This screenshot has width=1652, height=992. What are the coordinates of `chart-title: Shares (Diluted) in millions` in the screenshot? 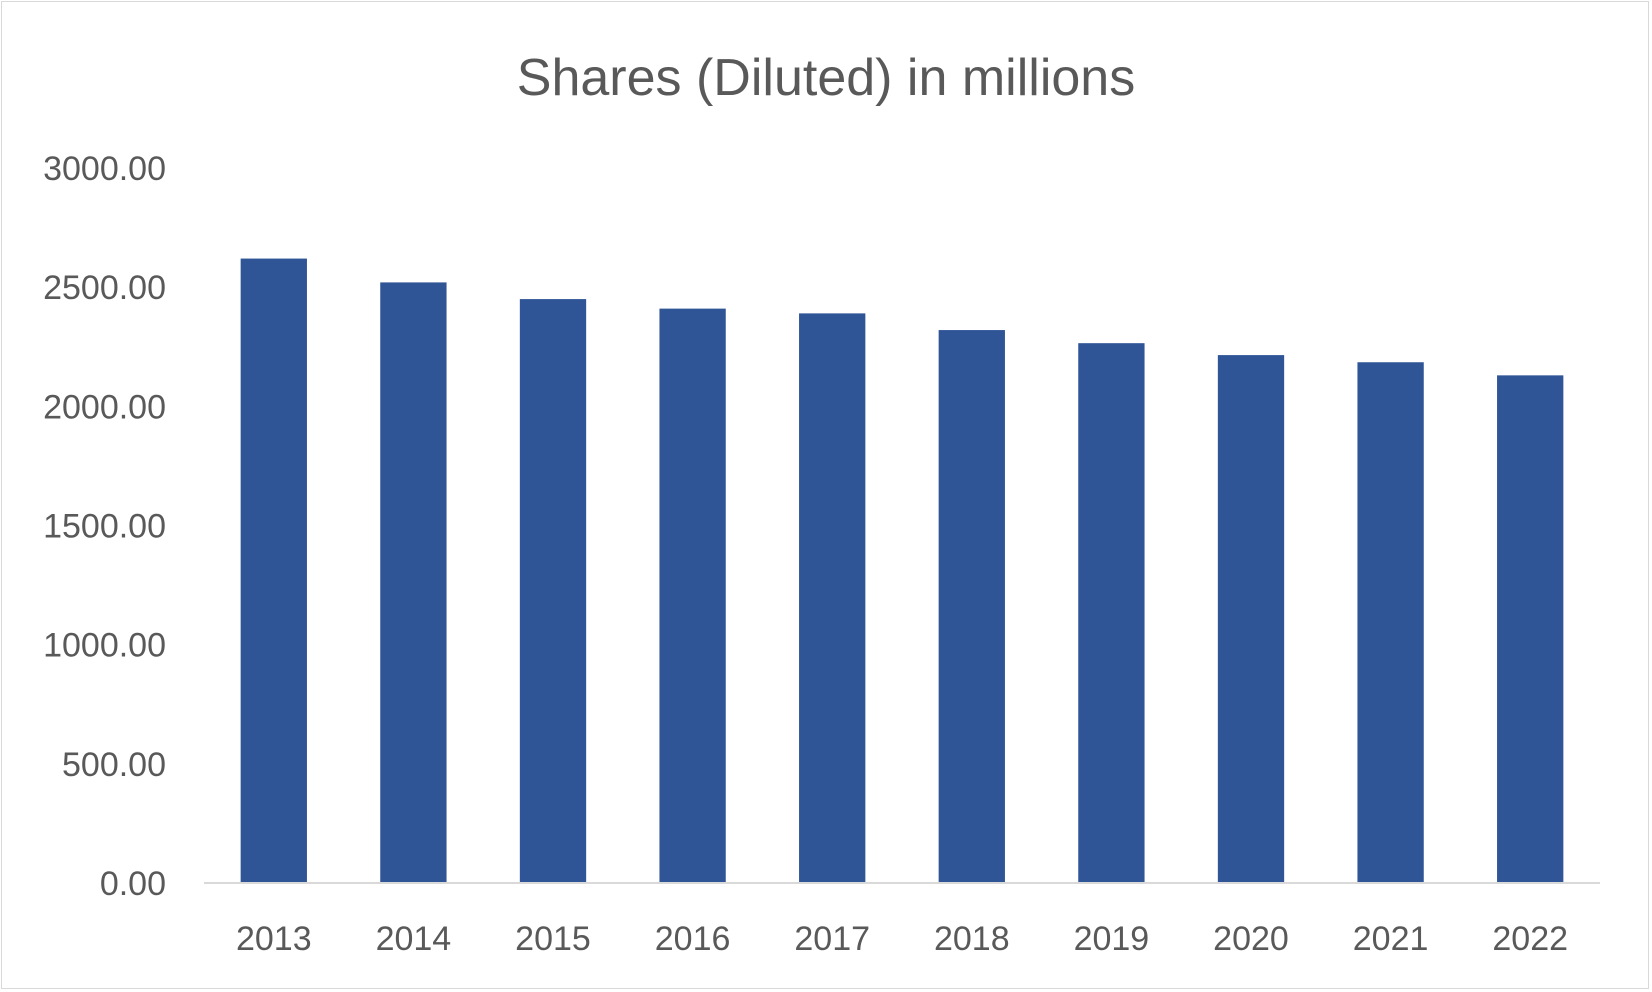 It's located at (826, 78).